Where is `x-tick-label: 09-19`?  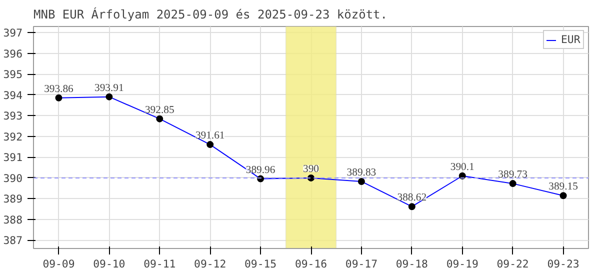
x-tick-label: 09-19 is located at coordinates (462, 264).